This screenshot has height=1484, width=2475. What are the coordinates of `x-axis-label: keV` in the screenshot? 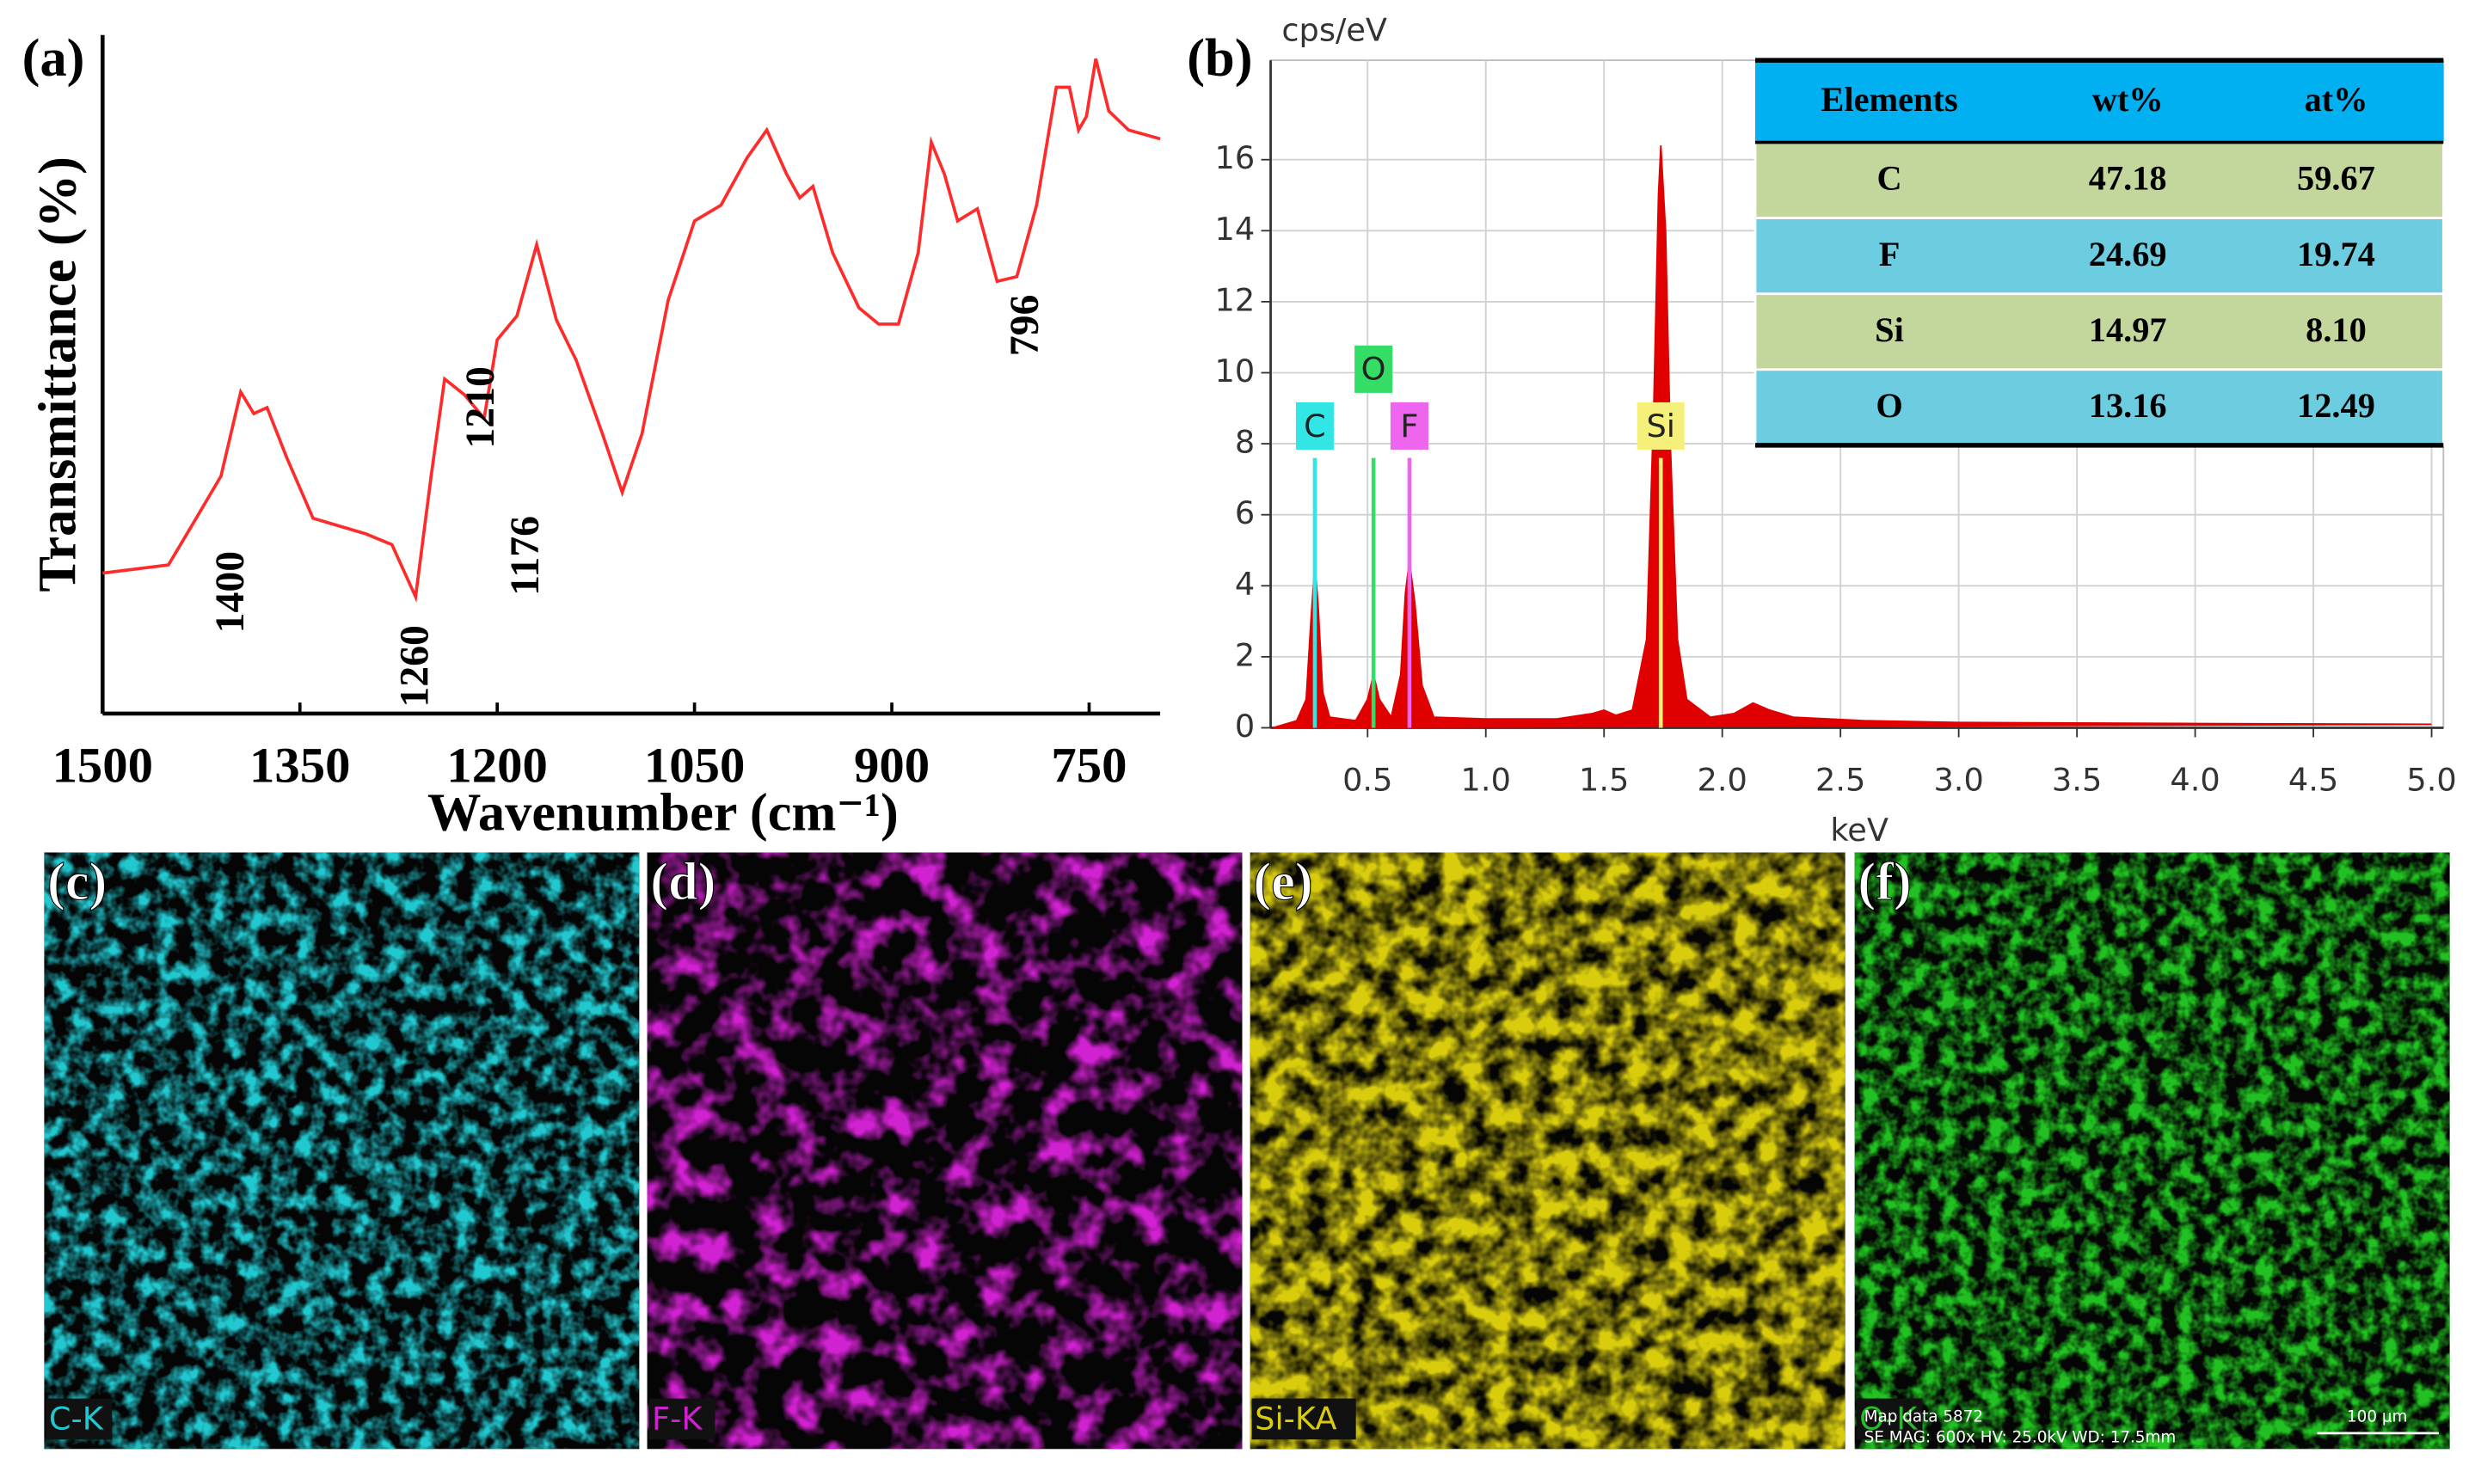 It's located at (1859, 830).